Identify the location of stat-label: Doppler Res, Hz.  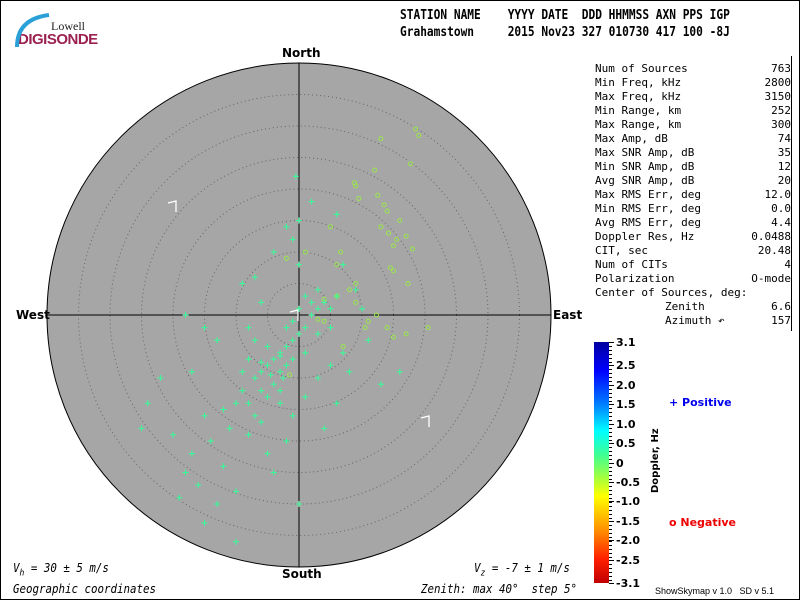
(645, 236).